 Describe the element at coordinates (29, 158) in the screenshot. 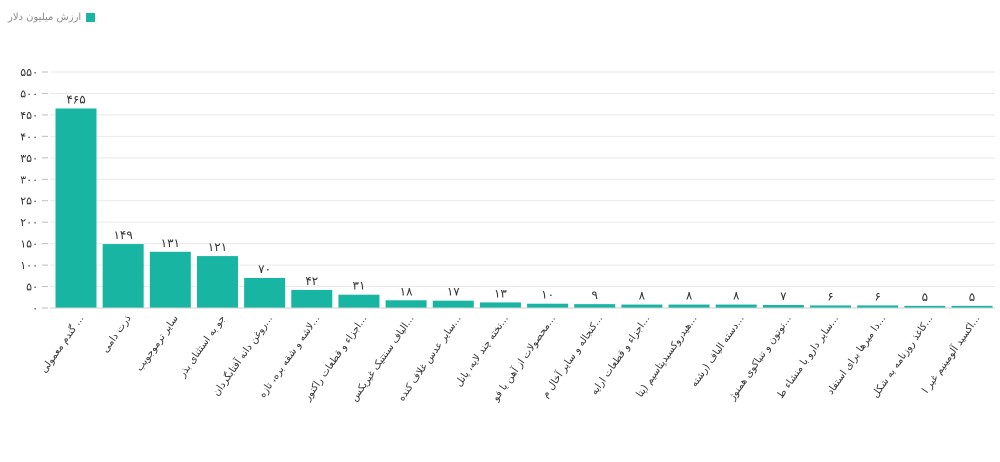

I see `y-tick-label: ۳۵۰` at that location.